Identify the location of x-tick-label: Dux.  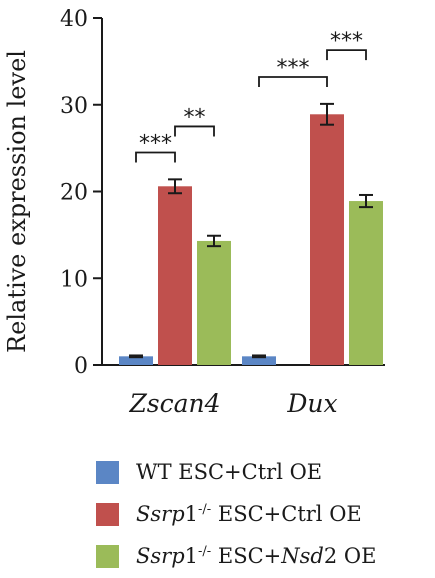
(311, 403).